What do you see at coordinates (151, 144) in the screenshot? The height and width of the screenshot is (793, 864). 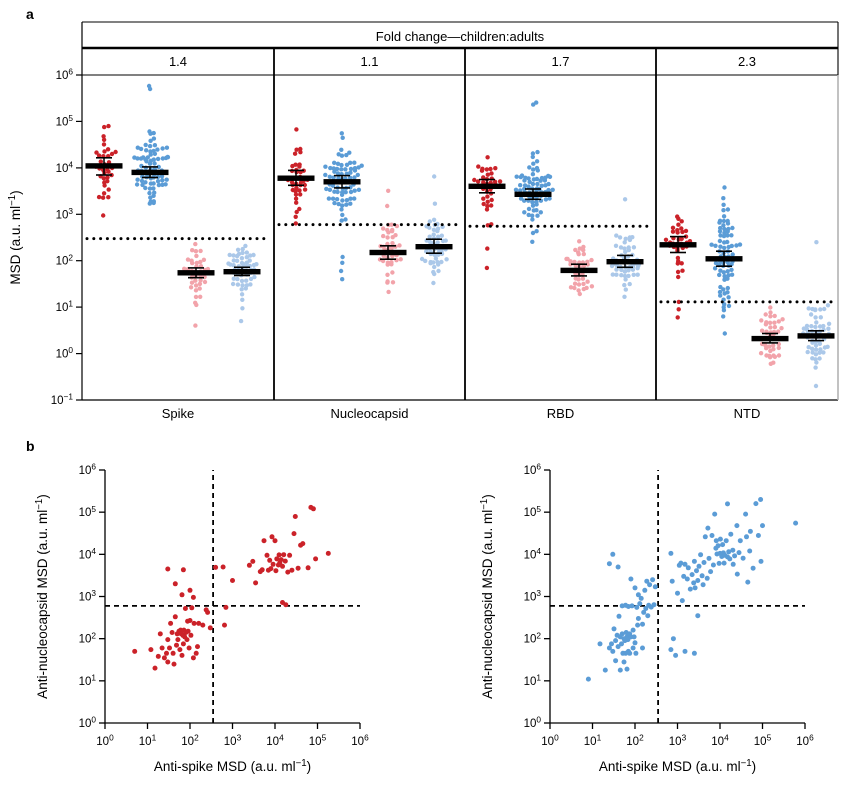 I see `swarm-spike-adults_seropositive` at bounding box center [151, 144].